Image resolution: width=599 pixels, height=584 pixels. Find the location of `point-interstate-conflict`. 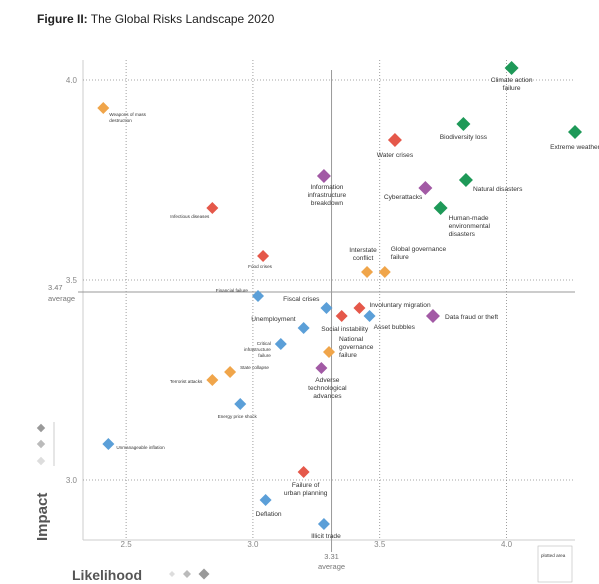

point-interstate-conflict is located at coordinates (367, 272).